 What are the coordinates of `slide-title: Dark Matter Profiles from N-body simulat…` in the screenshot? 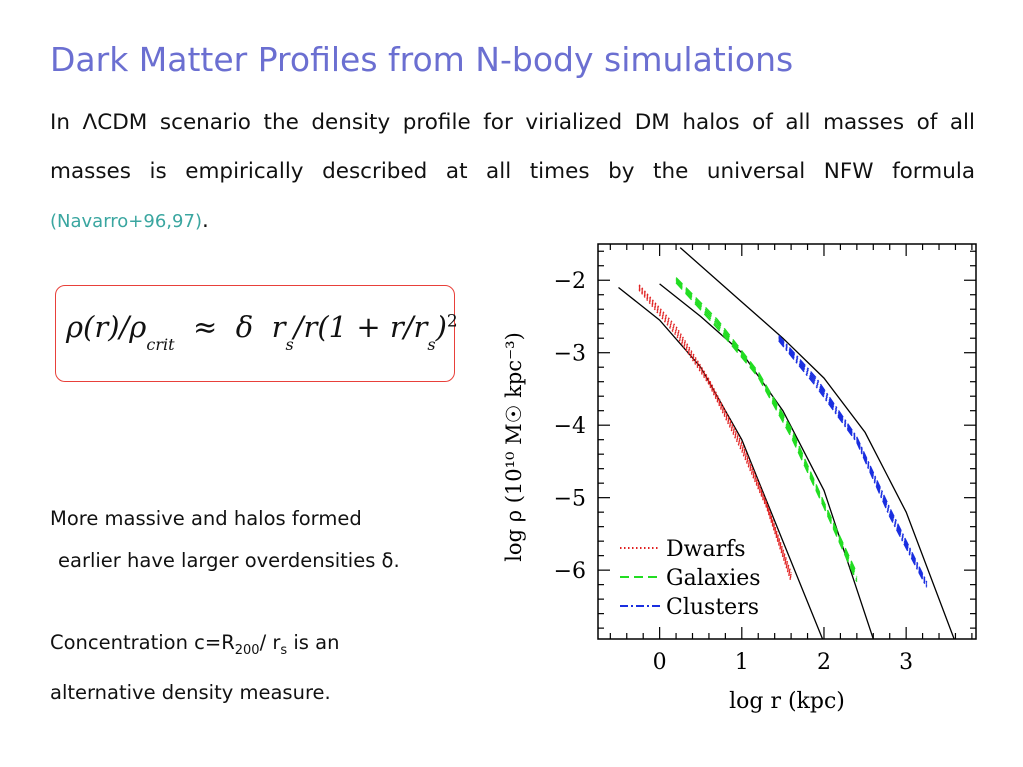 It's located at (422, 59).